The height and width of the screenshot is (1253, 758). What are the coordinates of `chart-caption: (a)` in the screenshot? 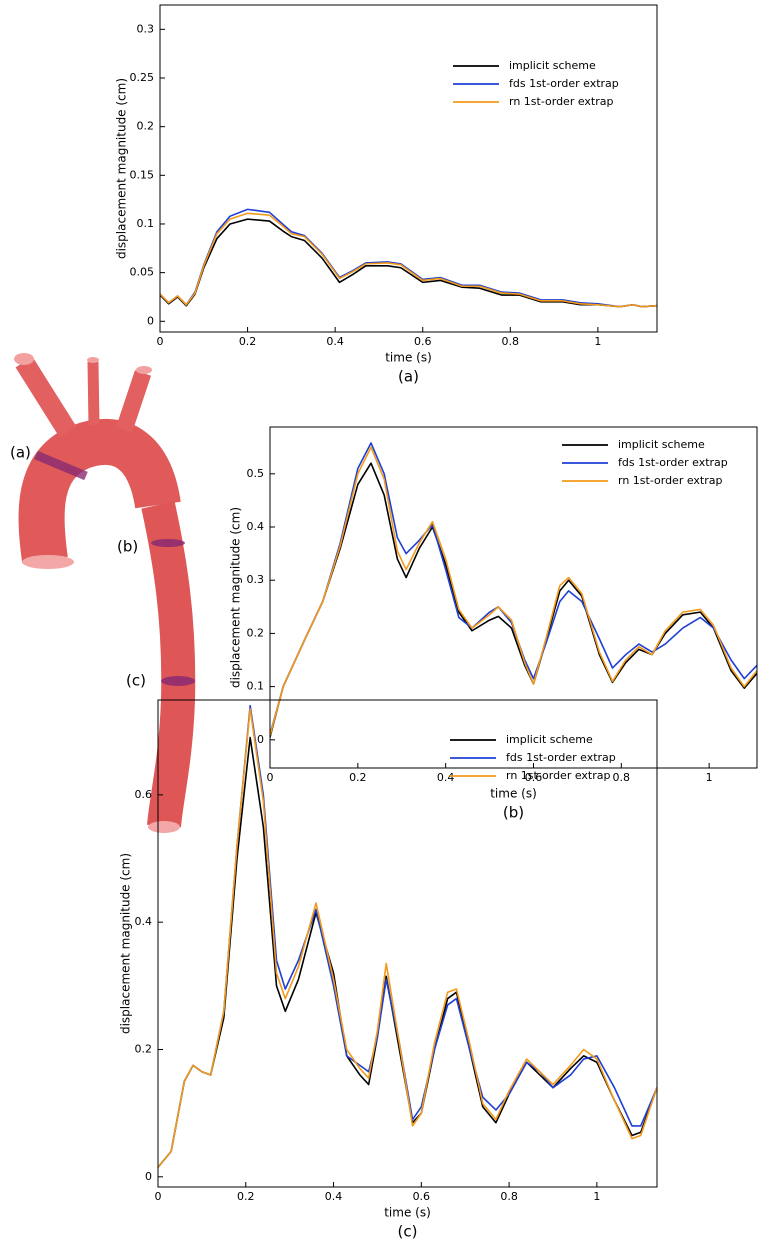 It's located at (408, 377).